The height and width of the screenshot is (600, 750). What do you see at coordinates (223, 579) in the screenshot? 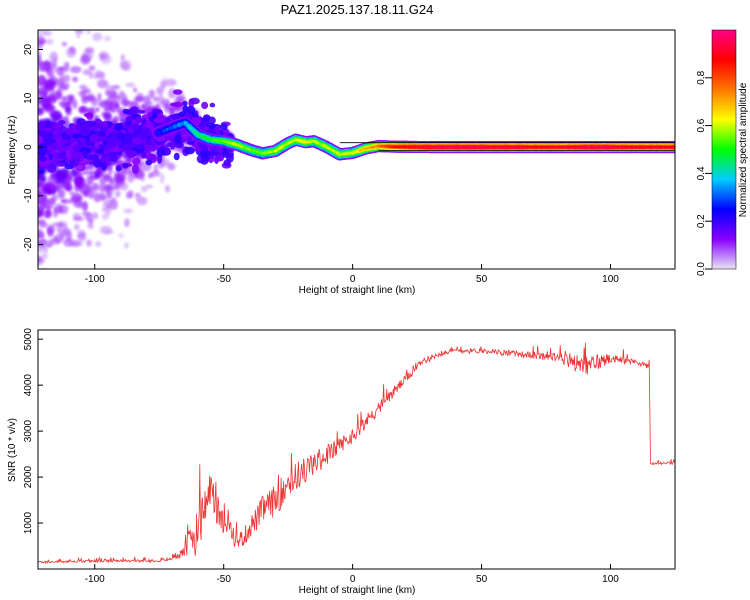
I see `snr-x-tick-label: -50` at bounding box center [223, 579].